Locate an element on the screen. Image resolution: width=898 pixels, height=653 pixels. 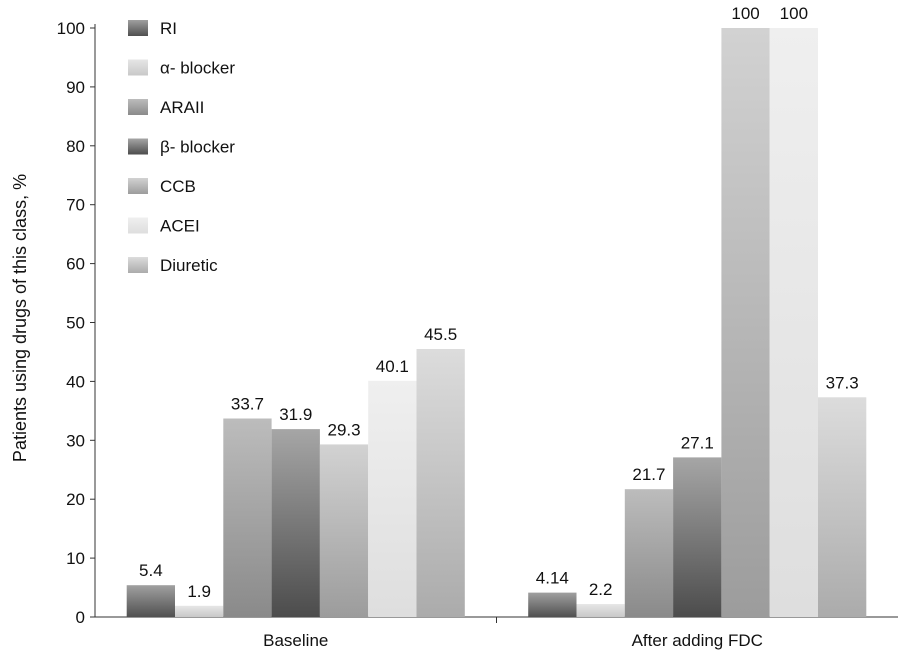
data-label: 29.3 is located at coordinates (344, 429).